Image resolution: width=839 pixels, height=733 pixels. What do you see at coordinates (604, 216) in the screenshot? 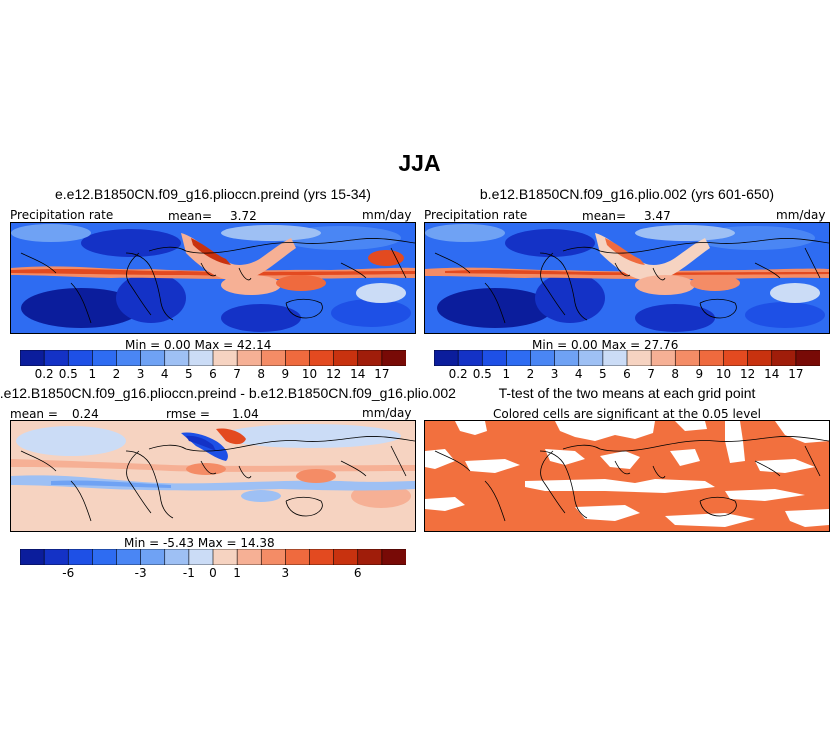
I see `panel-2-mean-label: mean=` at bounding box center [604, 216].